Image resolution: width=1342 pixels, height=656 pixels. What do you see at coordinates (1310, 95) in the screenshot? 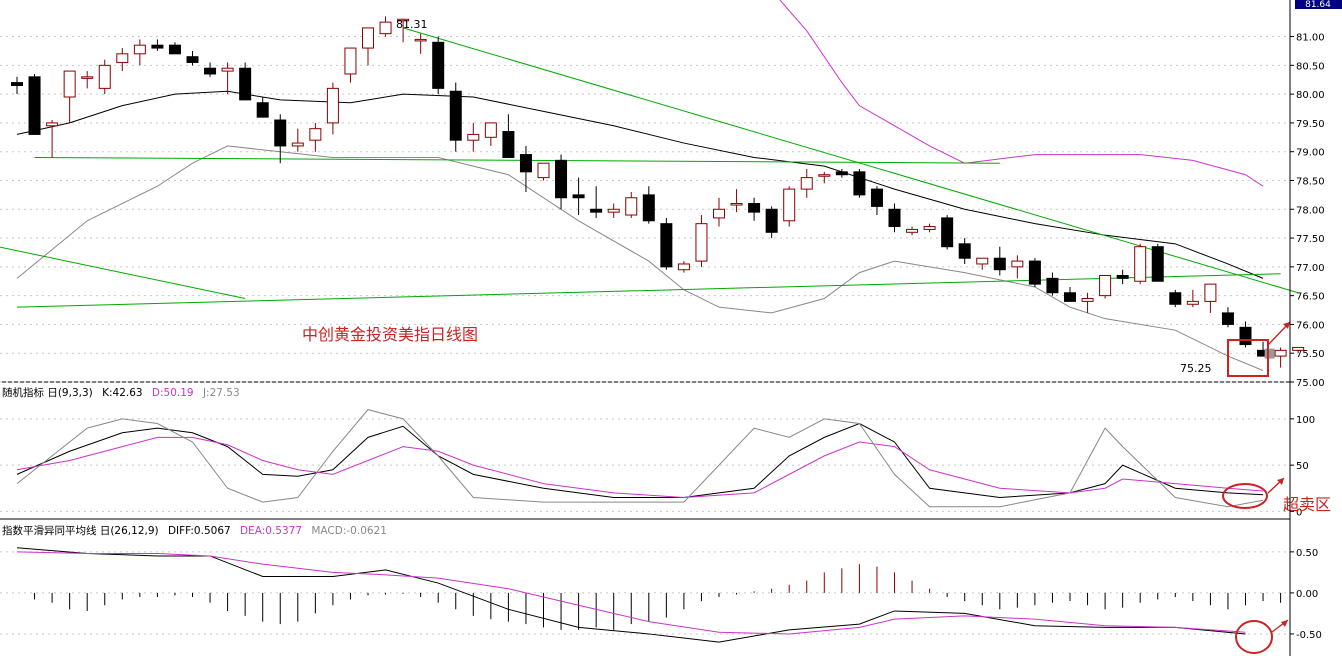
I see `y-tick-label: 80.00` at bounding box center [1310, 95].